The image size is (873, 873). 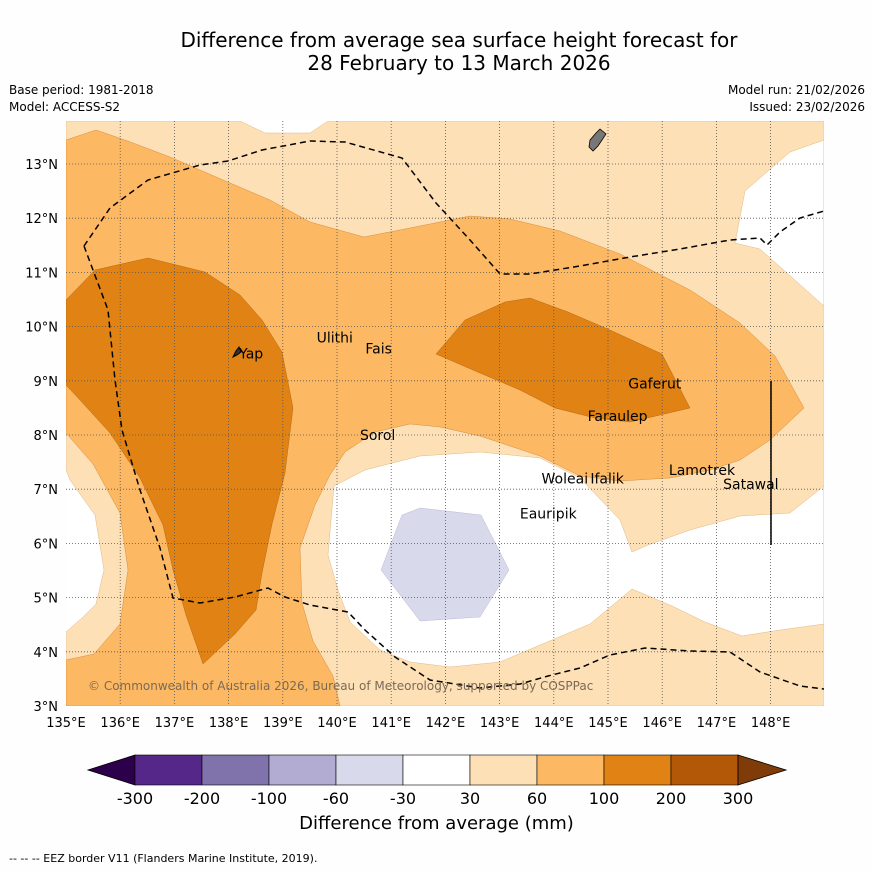 I want to click on longitude-label: 142°E, so click(x=446, y=723).